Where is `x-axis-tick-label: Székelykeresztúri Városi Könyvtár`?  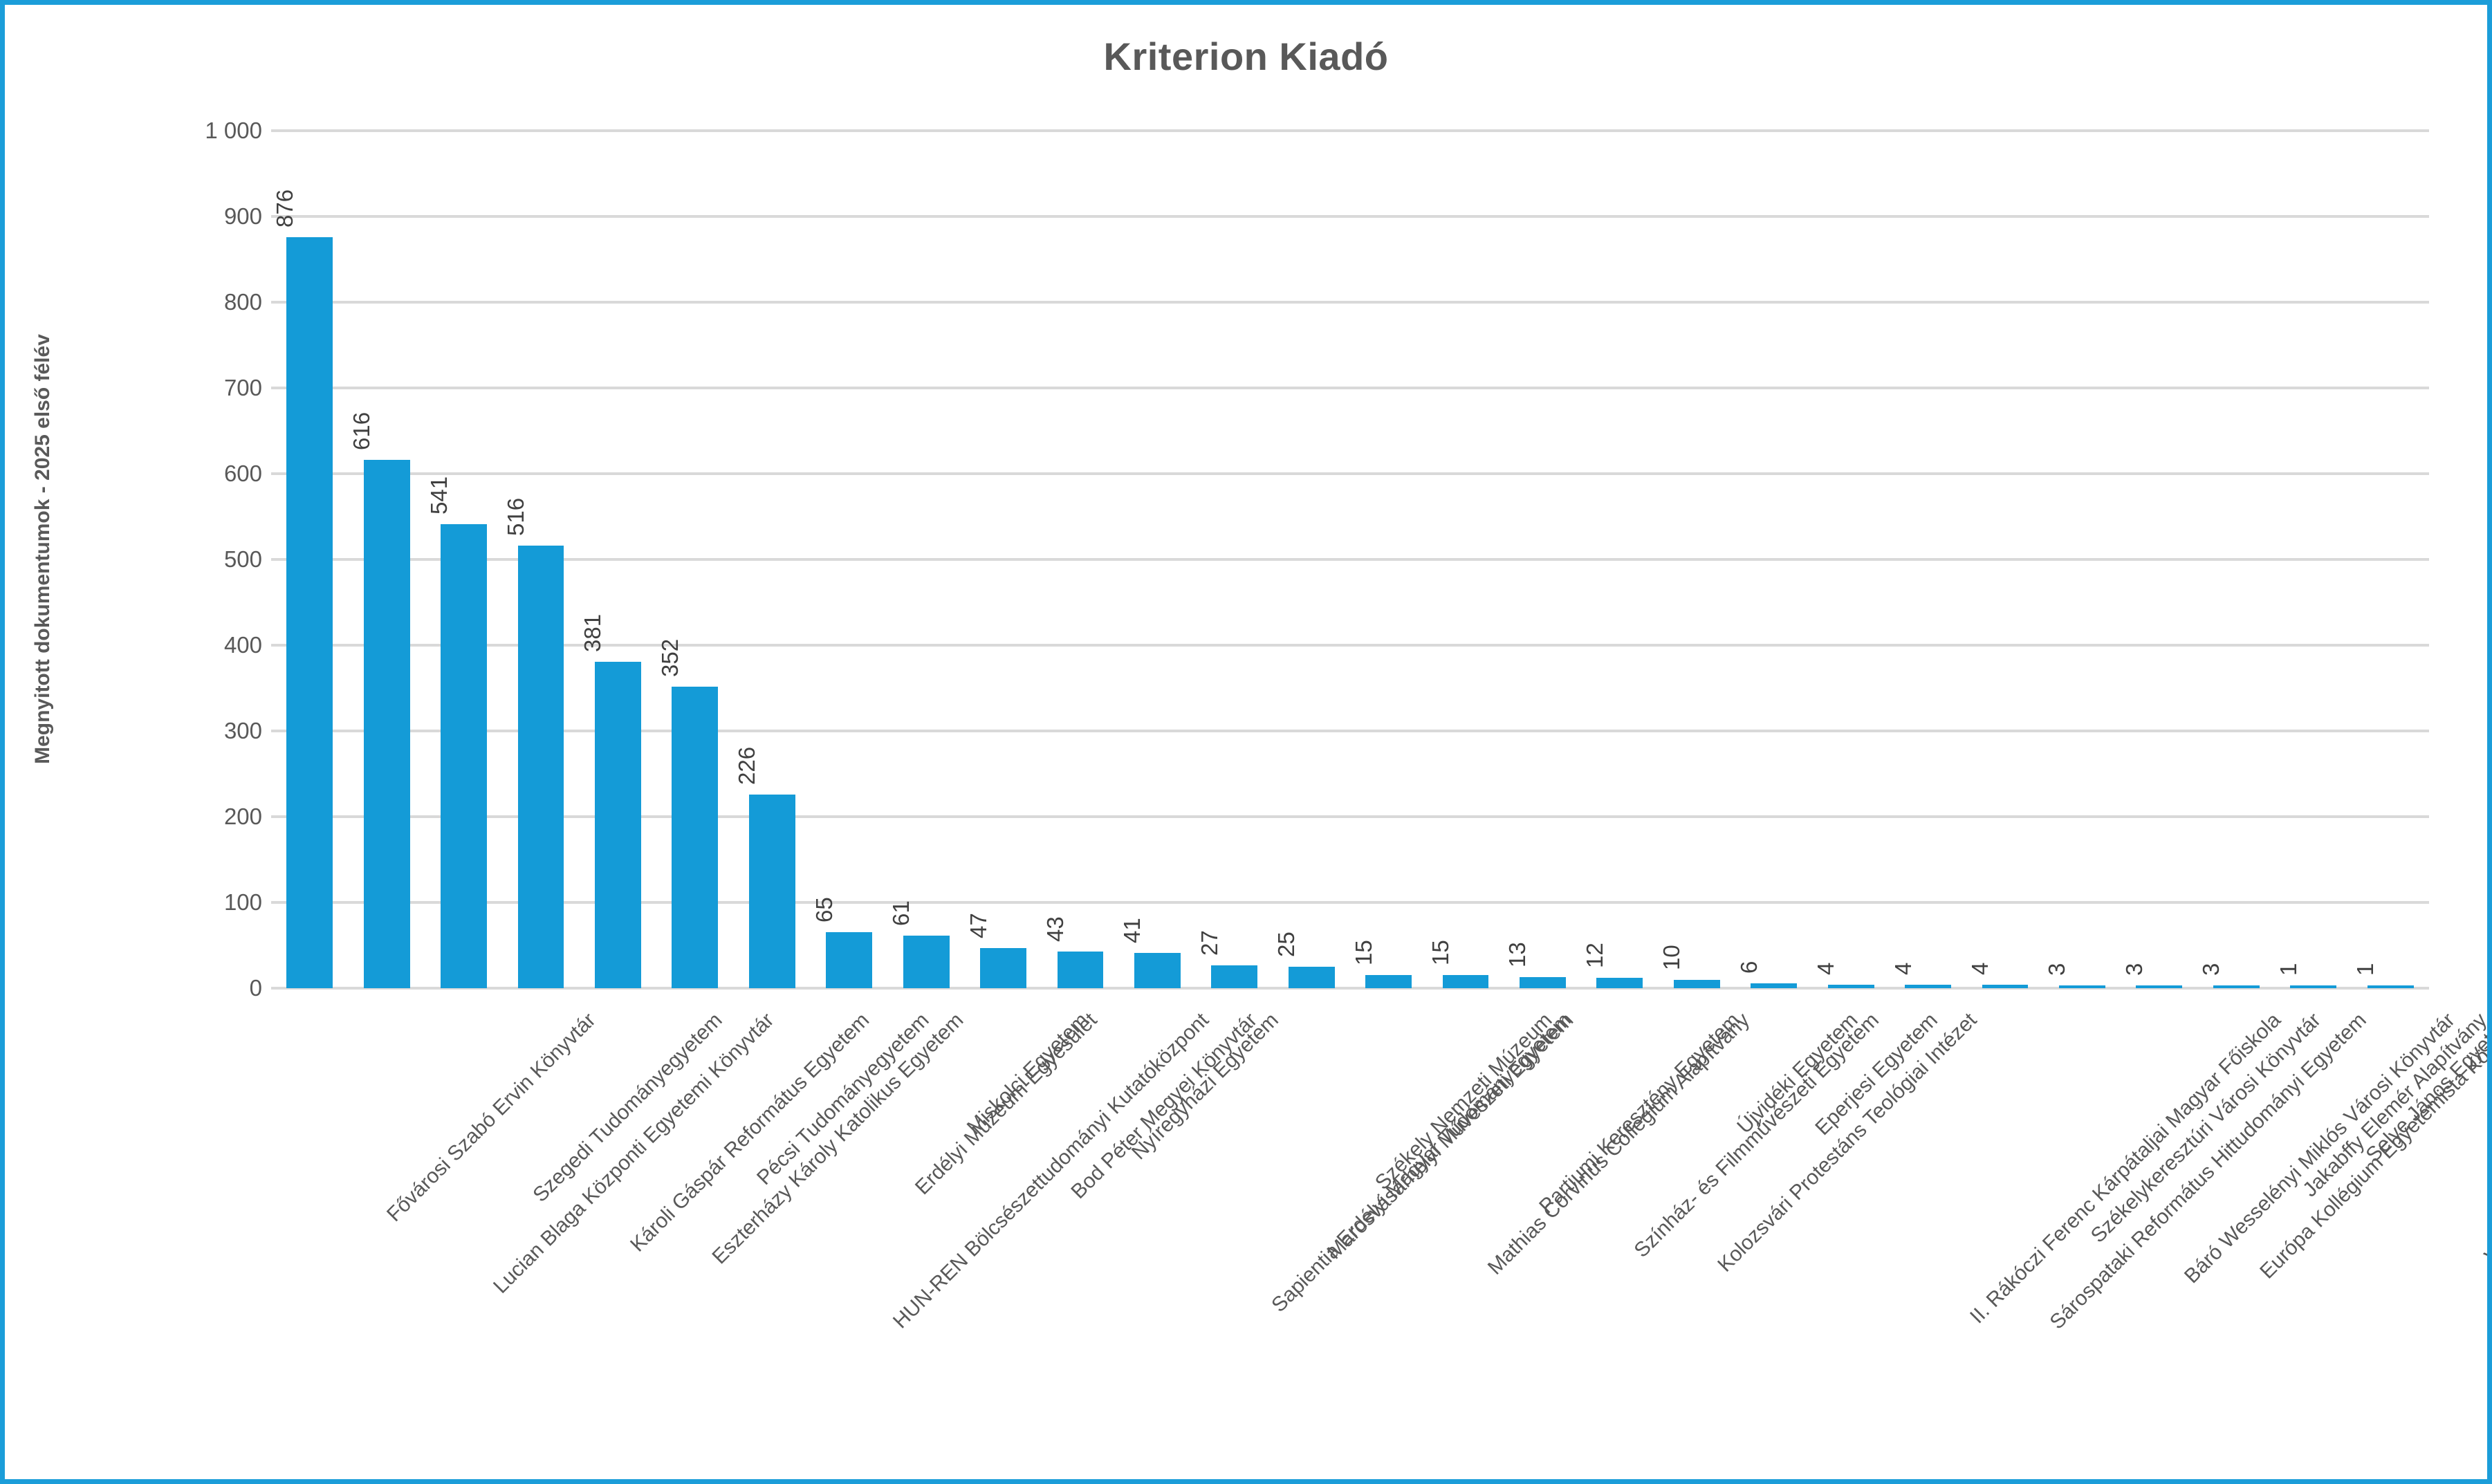
x-axis-tick-label: Székelykeresztúri Városi Könyvtár is located at coordinates (2205, 1128).